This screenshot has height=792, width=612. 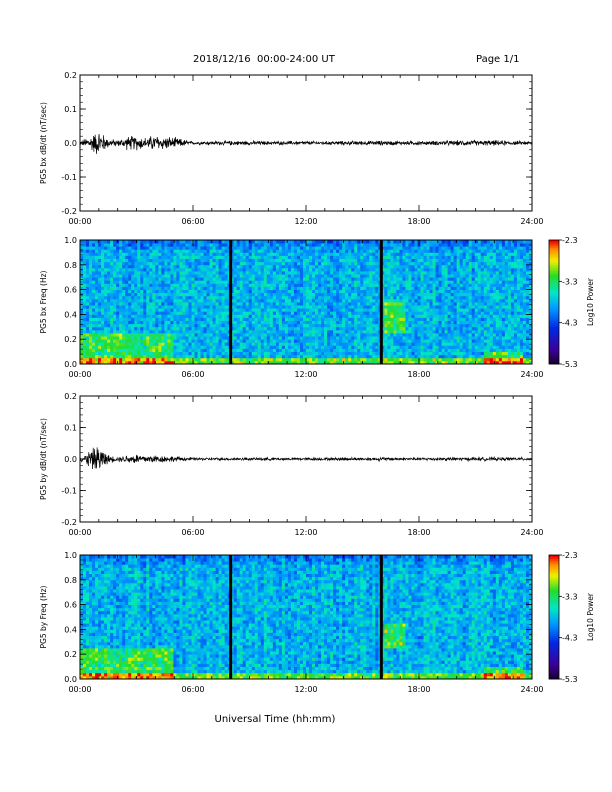 I want to click on y-axis-label: PG5 bx dB/dt (nT/sec), so click(x=43, y=143).